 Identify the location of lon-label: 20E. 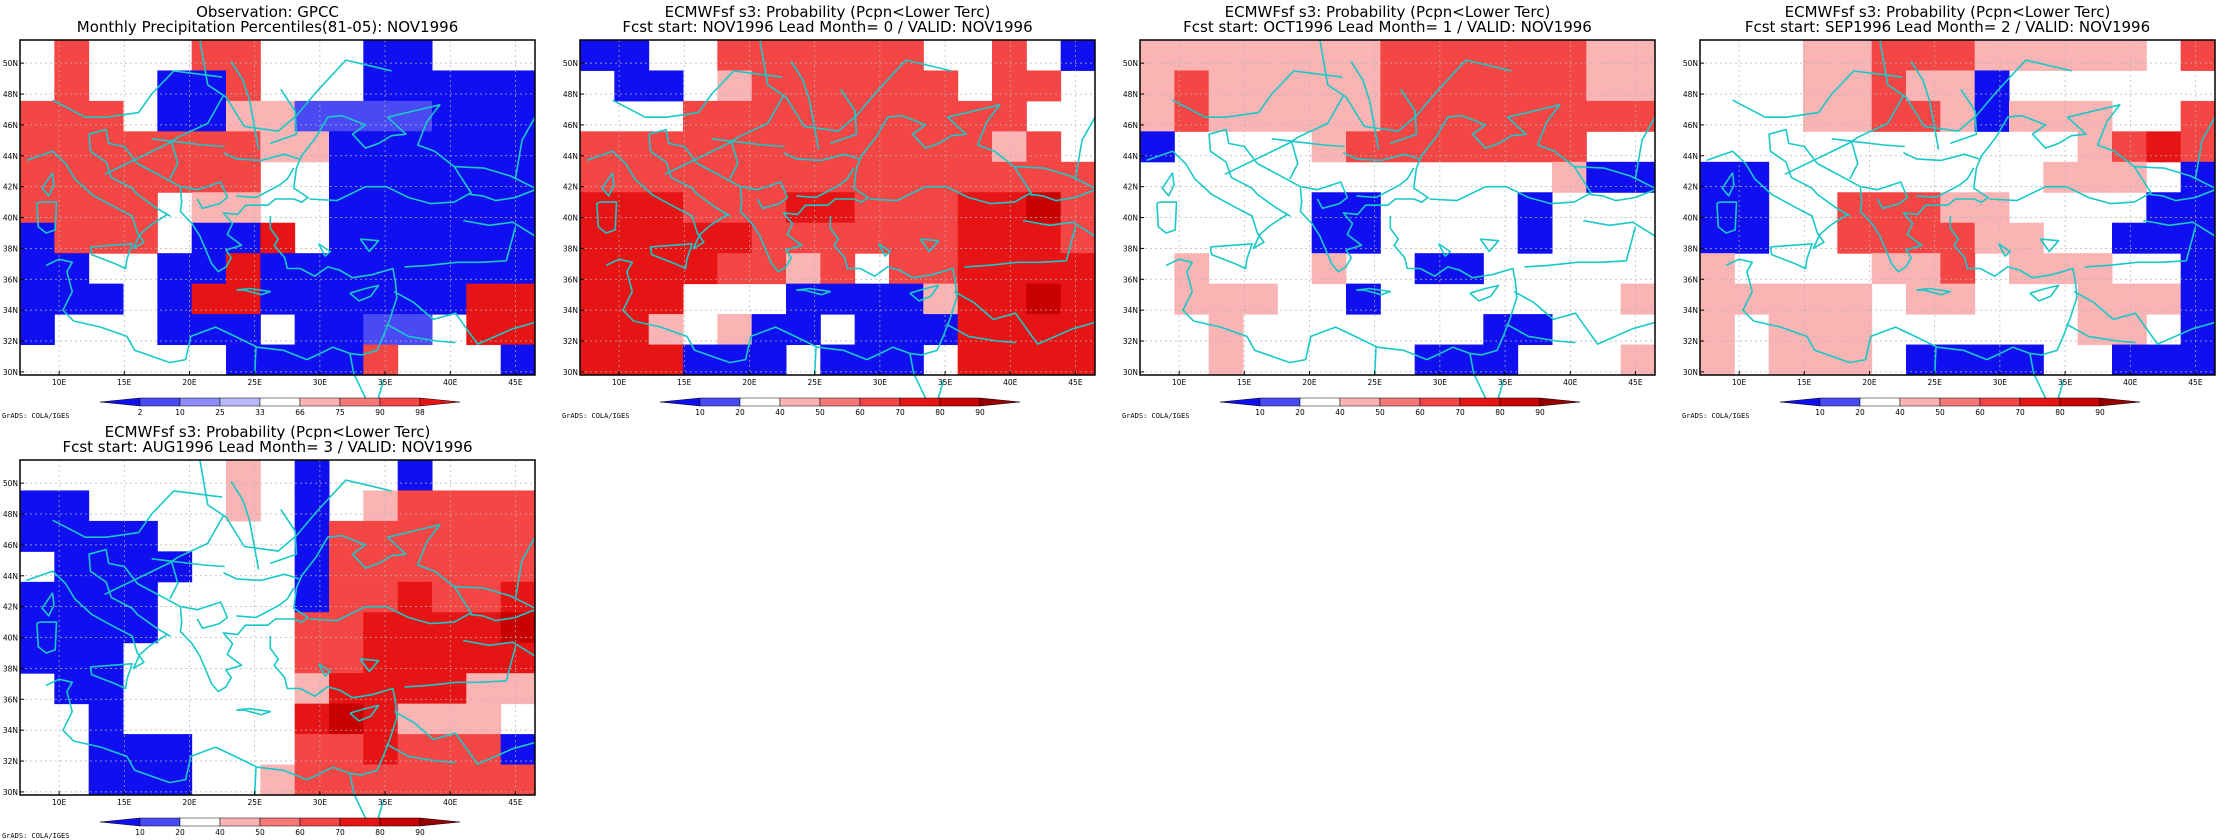
(1869, 382).